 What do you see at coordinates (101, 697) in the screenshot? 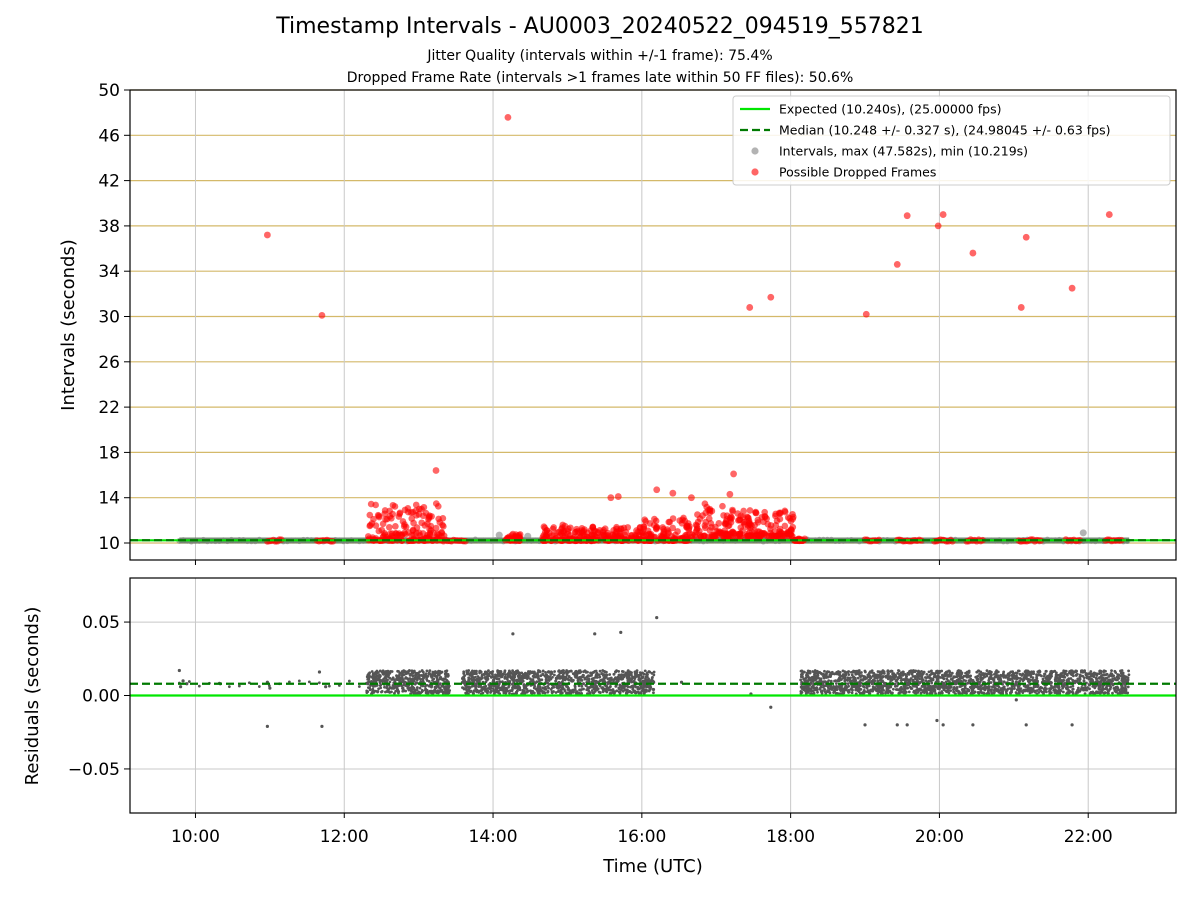
I see `y-tick-label: 0.00` at bounding box center [101, 697].